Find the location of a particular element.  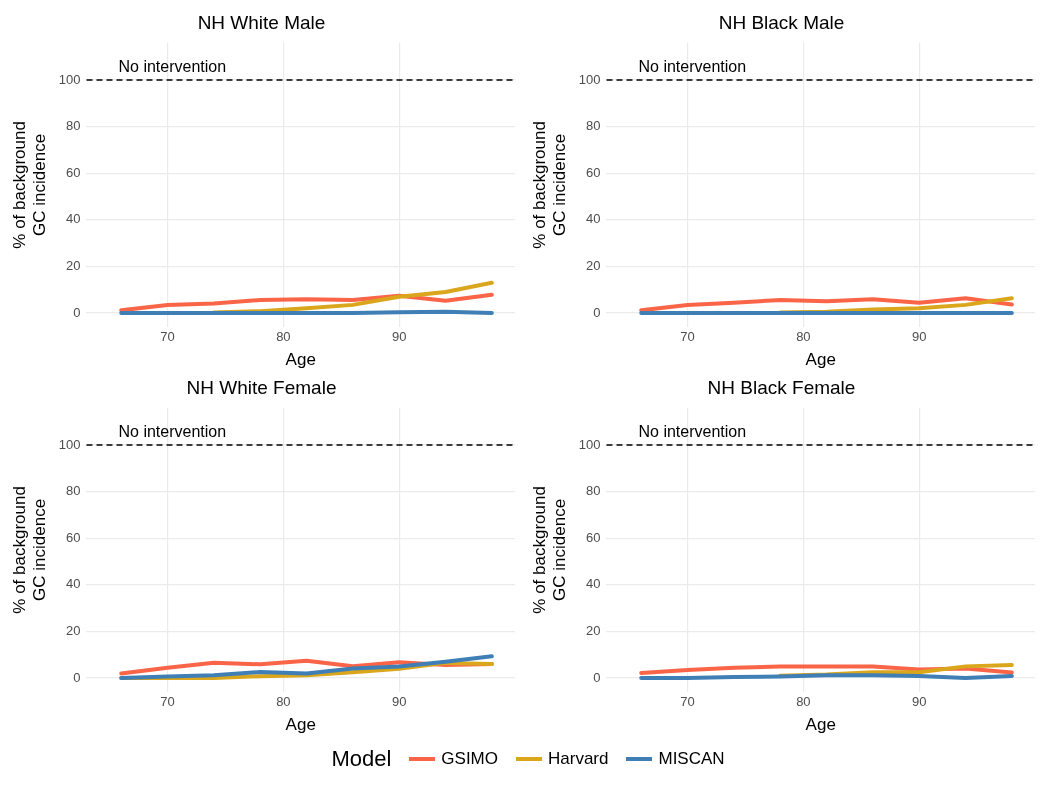

legend-label: GSIMO is located at coordinates (469, 759).